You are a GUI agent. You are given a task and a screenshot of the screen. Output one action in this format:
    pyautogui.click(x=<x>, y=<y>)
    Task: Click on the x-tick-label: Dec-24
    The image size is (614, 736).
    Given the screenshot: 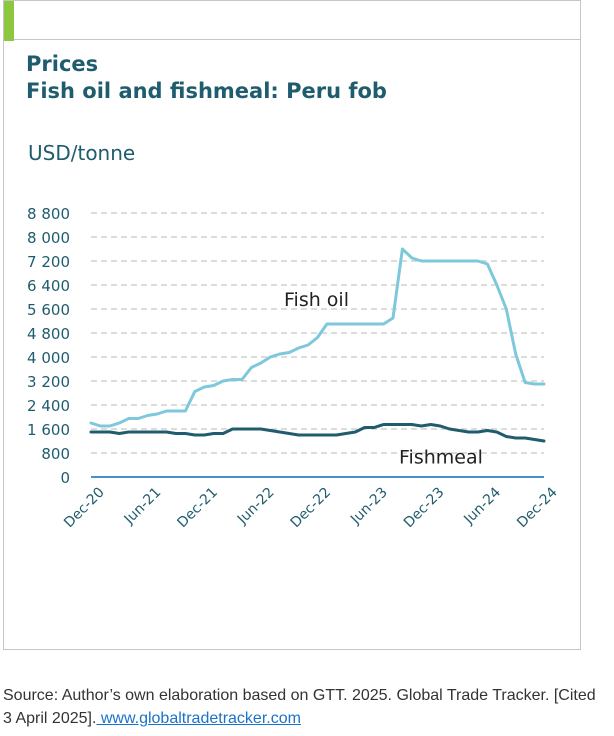 What is the action you would take?
    pyautogui.click(x=537, y=507)
    